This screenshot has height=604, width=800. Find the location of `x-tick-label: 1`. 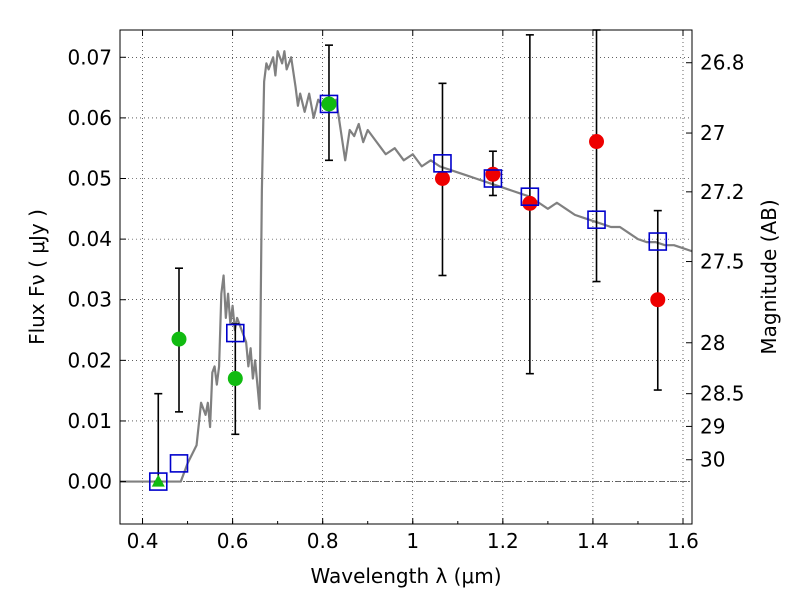

x-tick-label: 1 is located at coordinates (412, 541).